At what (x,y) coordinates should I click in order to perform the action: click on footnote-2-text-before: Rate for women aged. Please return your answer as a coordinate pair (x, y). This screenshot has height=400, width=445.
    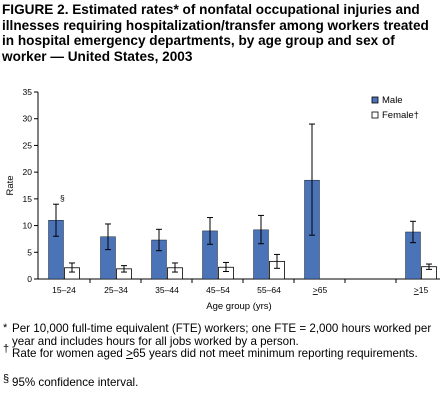
    Looking at the image, I should click on (69, 353).